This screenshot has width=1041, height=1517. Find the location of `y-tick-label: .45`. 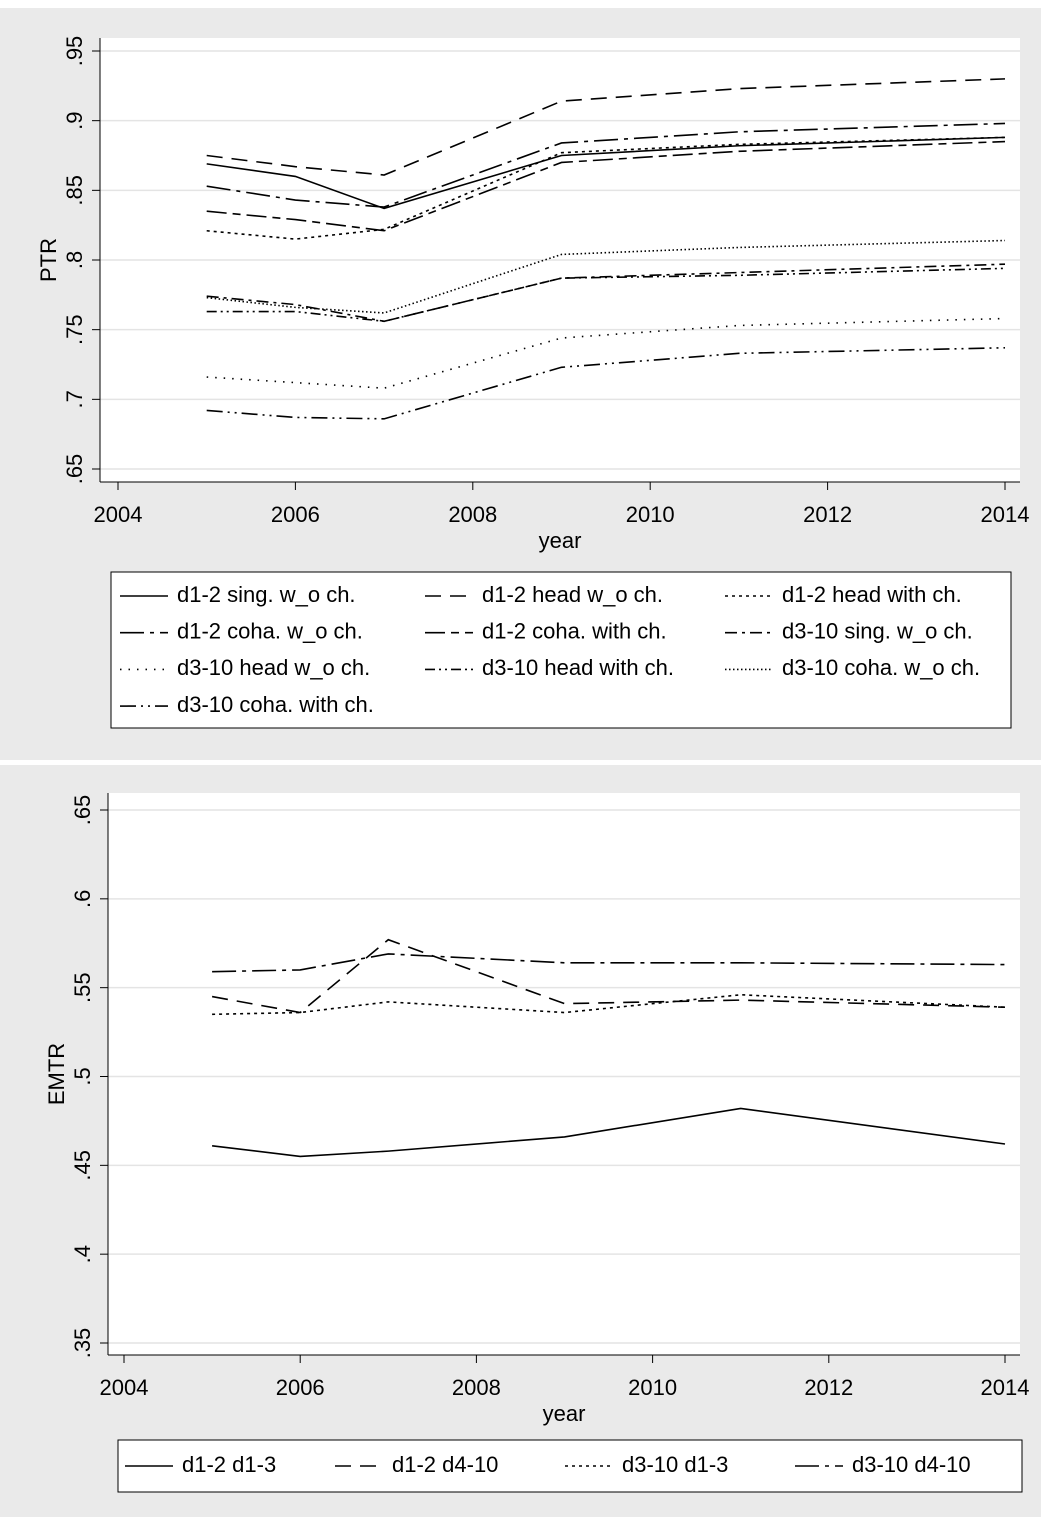

y-tick-label: .45 is located at coordinates (82, 1165).